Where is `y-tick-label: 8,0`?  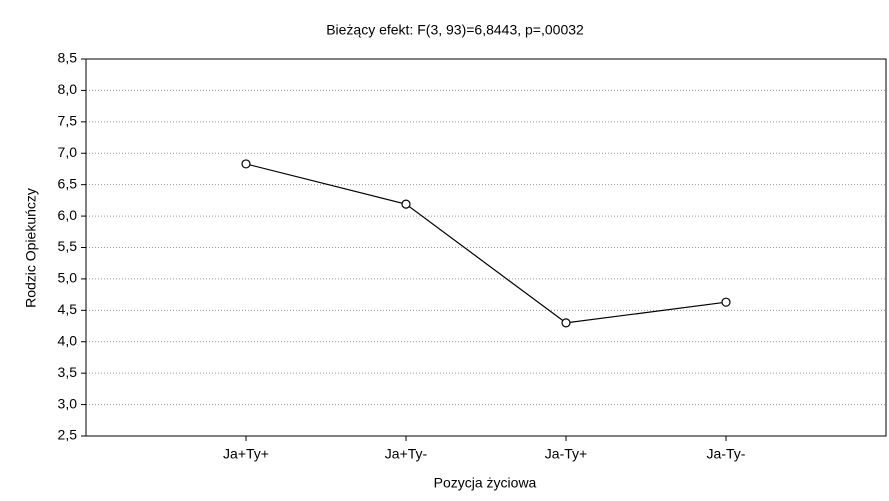 y-tick-label: 8,0 is located at coordinates (68, 89).